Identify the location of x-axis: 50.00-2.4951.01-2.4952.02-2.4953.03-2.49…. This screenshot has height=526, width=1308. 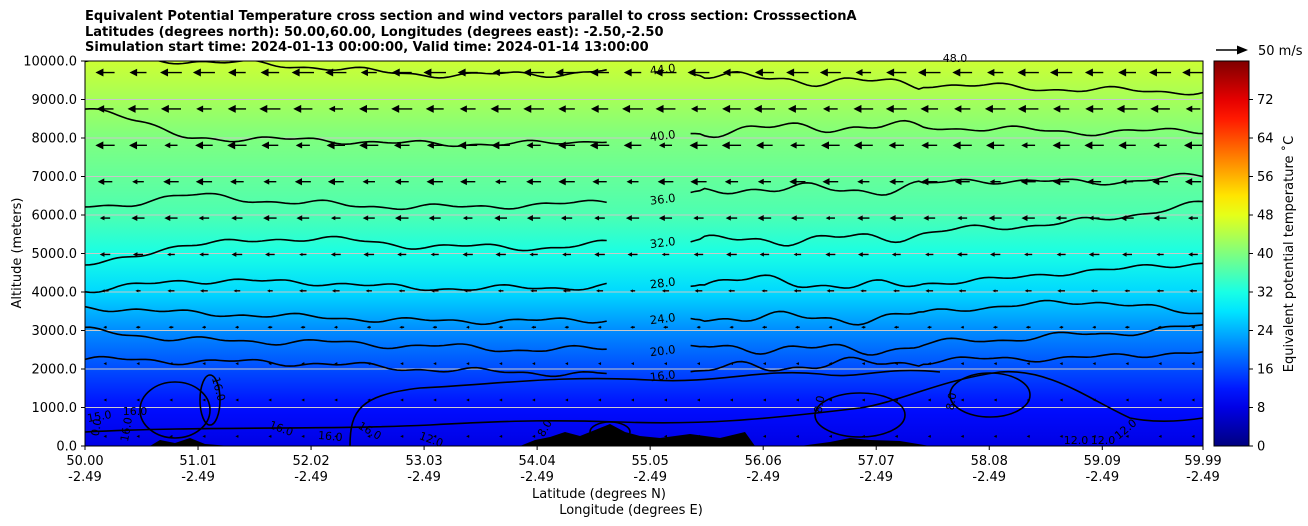
(644, 465).